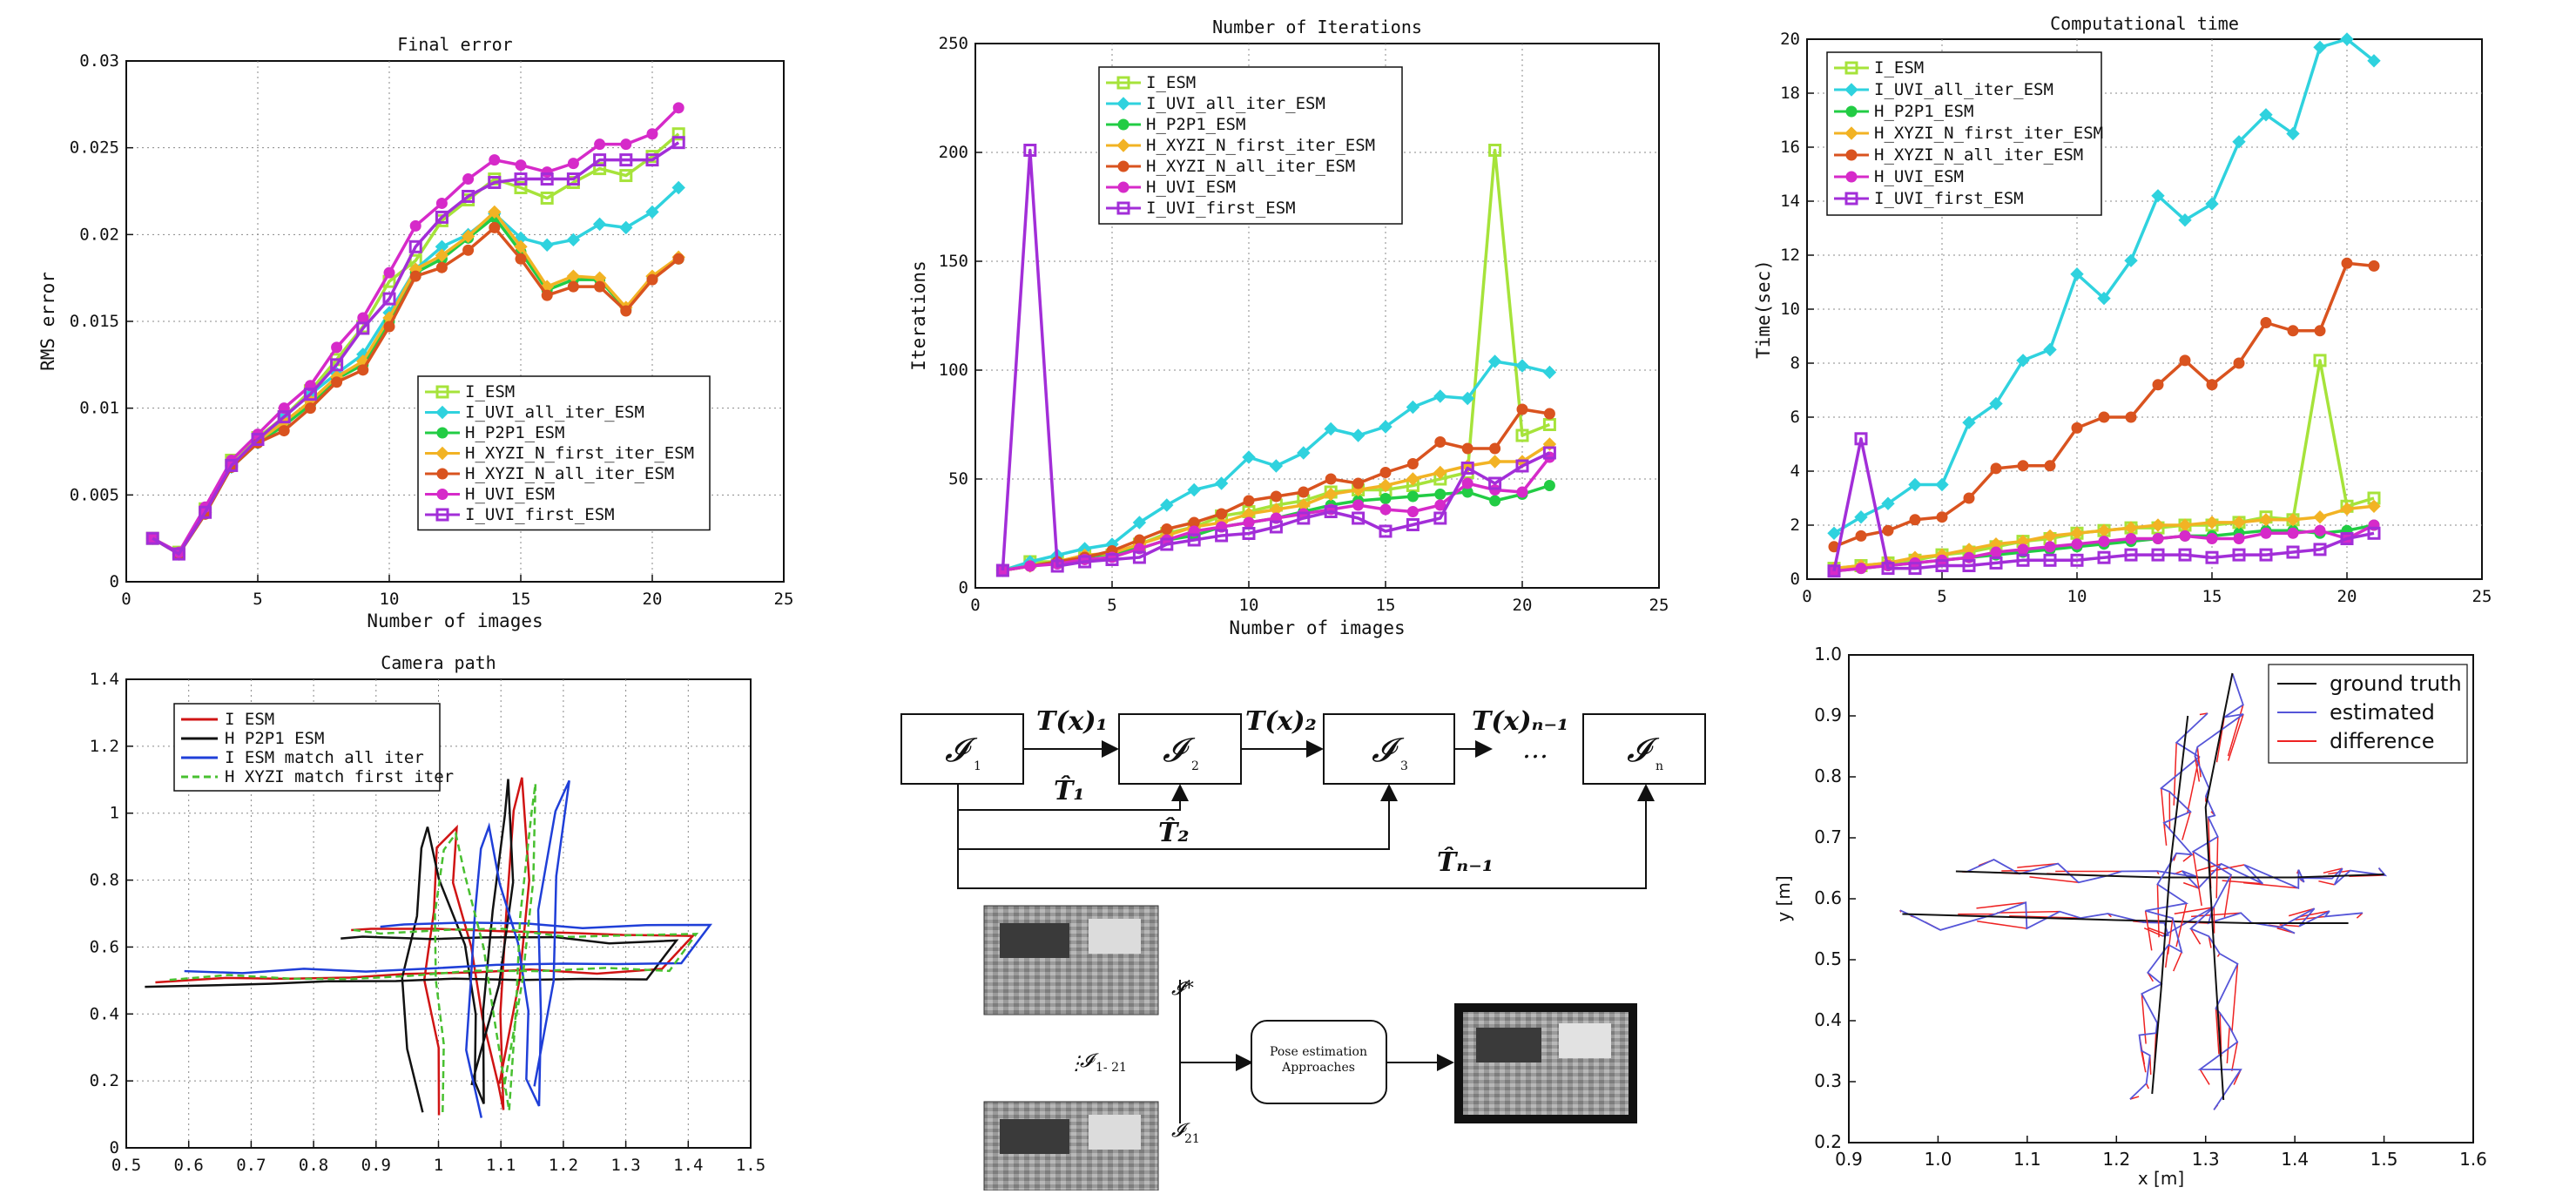  Describe the element at coordinates (2473, 1159) in the screenshot. I see `x-tick-label: 1.6` at that location.